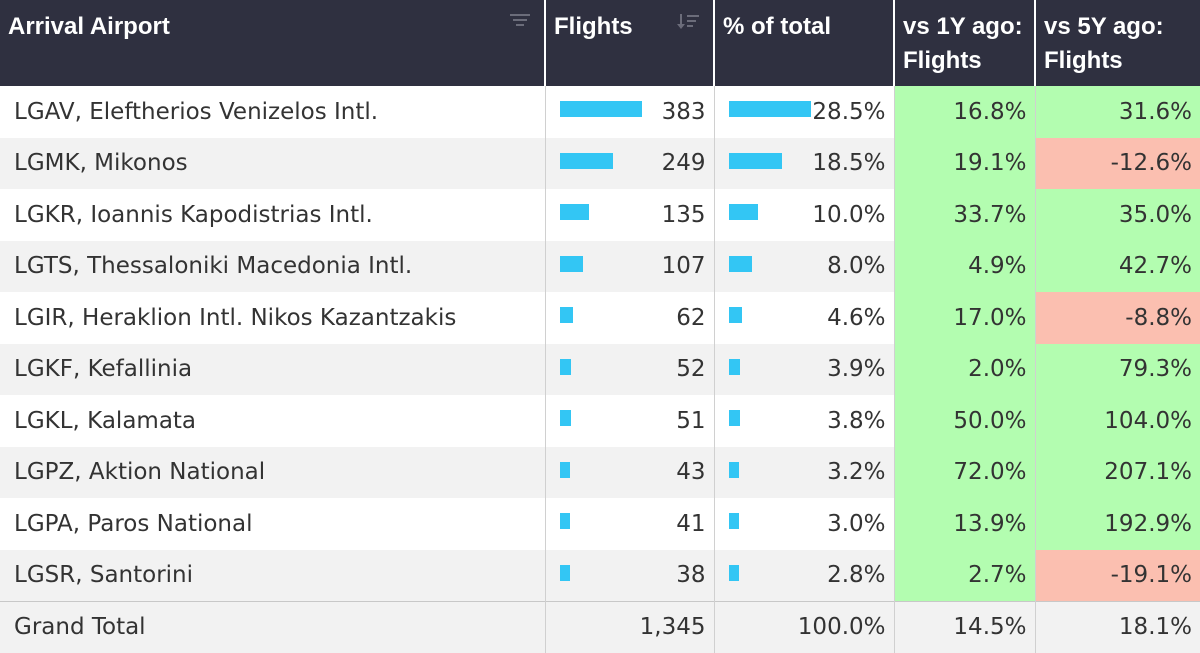 Image resolution: width=1200 pixels, height=653 pixels. Describe the element at coordinates (965, 472) in the screenshot. I see `vs1y-cell: 72.0%` at that location.